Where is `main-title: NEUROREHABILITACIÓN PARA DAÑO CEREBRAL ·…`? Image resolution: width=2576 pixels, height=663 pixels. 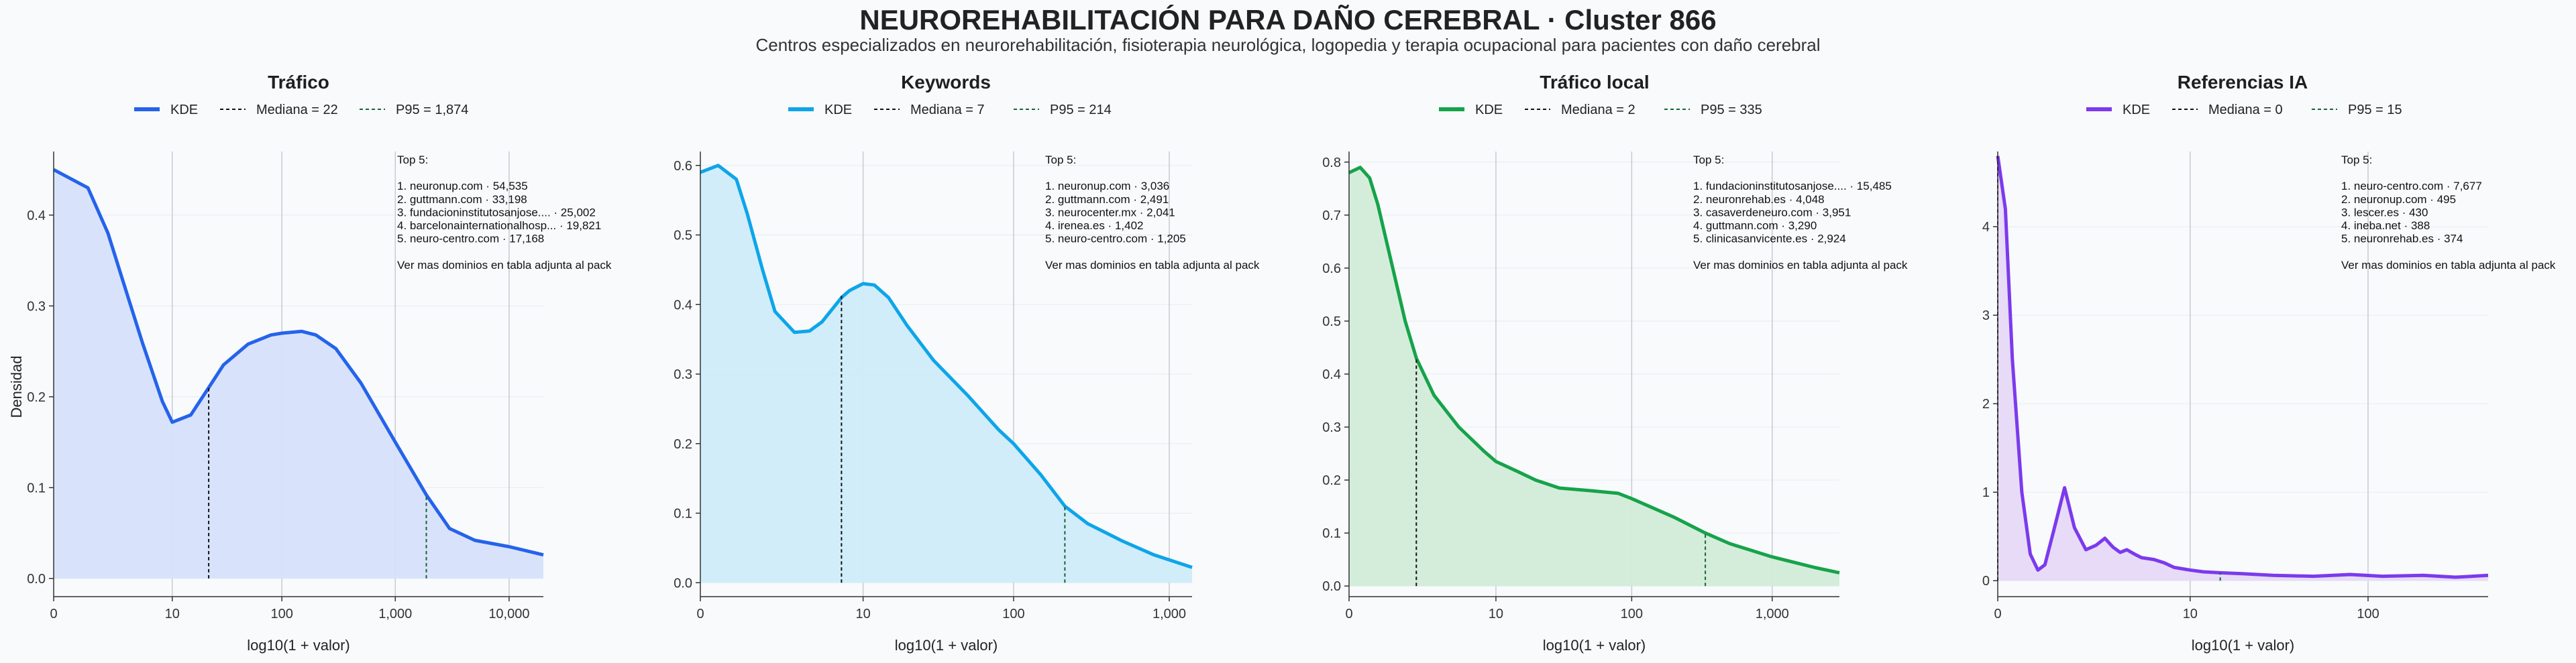
main-title: NEUROREHABILITACIÓN PARA DAÑO CEREBRAL ·… is located at coordinates (1288, 20).